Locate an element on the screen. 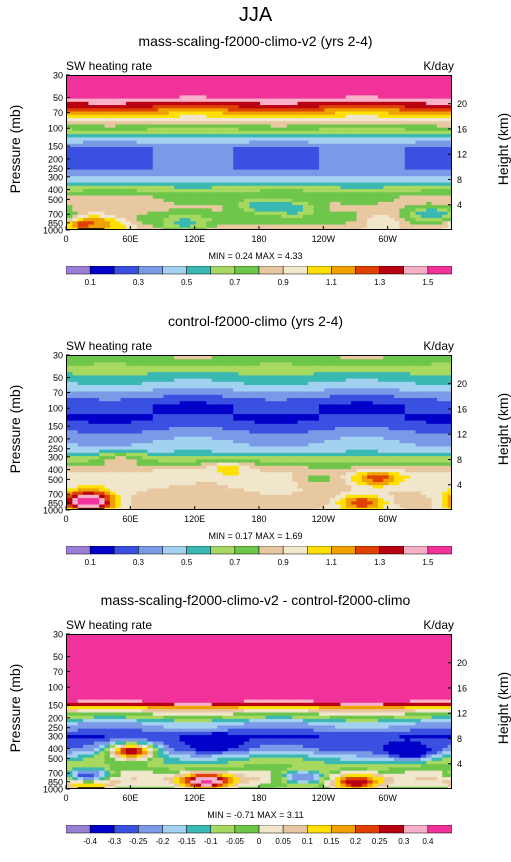 The width and height of the screenshot is (511, 862). colorbar: 0.1 0.3 0.5 0.7 0.9 1.1 1.3 1.5 is located at coordinates (259, 278).